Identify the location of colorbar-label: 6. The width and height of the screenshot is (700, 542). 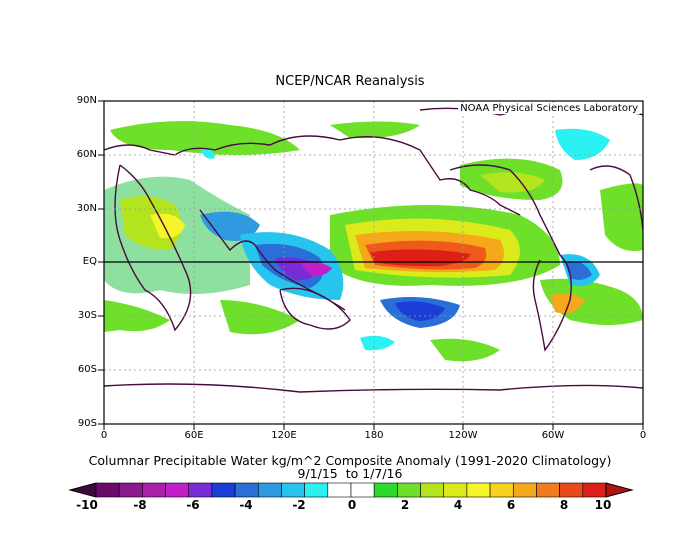
(511, 505).